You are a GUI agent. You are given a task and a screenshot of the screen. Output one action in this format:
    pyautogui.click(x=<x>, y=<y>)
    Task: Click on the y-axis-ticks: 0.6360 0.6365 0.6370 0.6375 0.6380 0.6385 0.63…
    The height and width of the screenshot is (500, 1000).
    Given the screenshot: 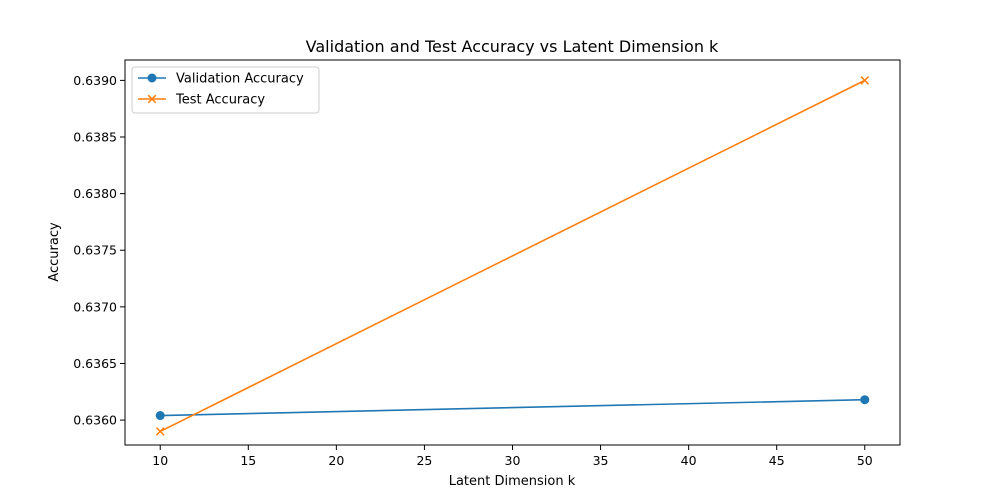 What is the action you would take?
    pyautogui.click(x=99, y=250)
    